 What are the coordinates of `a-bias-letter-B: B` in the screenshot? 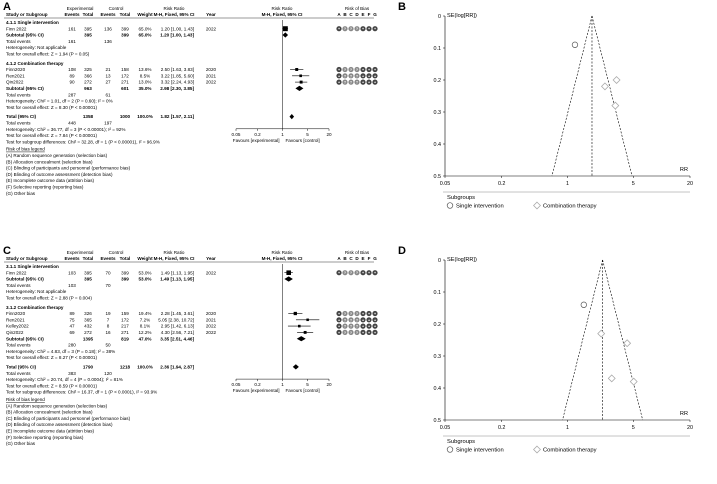 It's located at (345, 14).